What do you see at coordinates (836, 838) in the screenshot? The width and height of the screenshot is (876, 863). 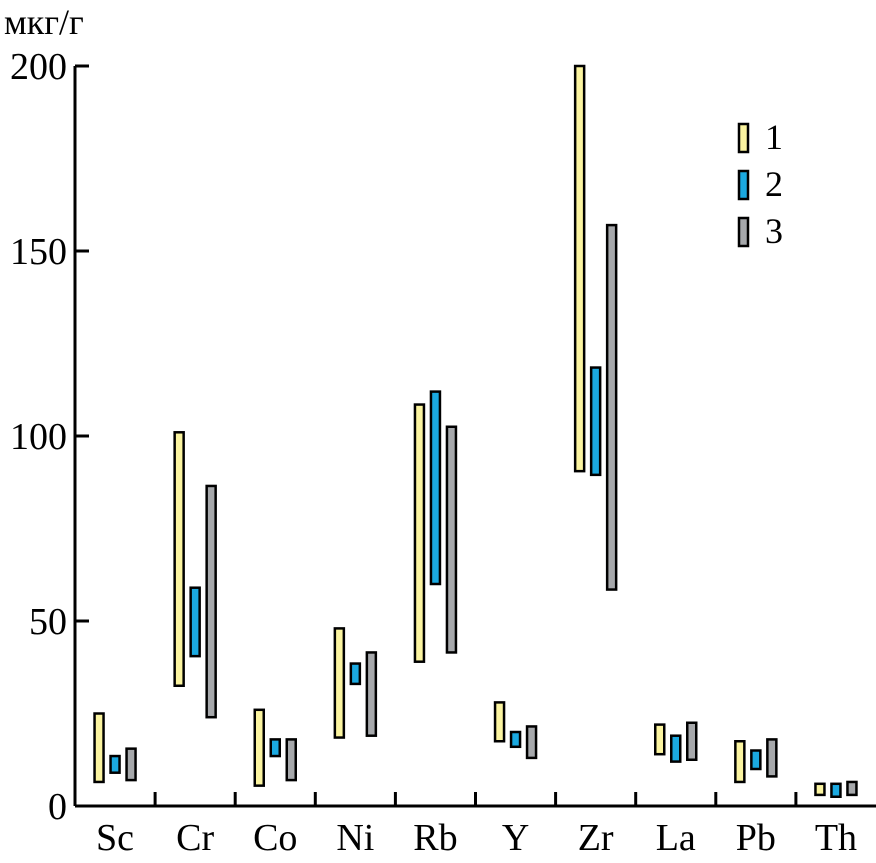 I see `category-label: Th` at bounding box center [836, 838].